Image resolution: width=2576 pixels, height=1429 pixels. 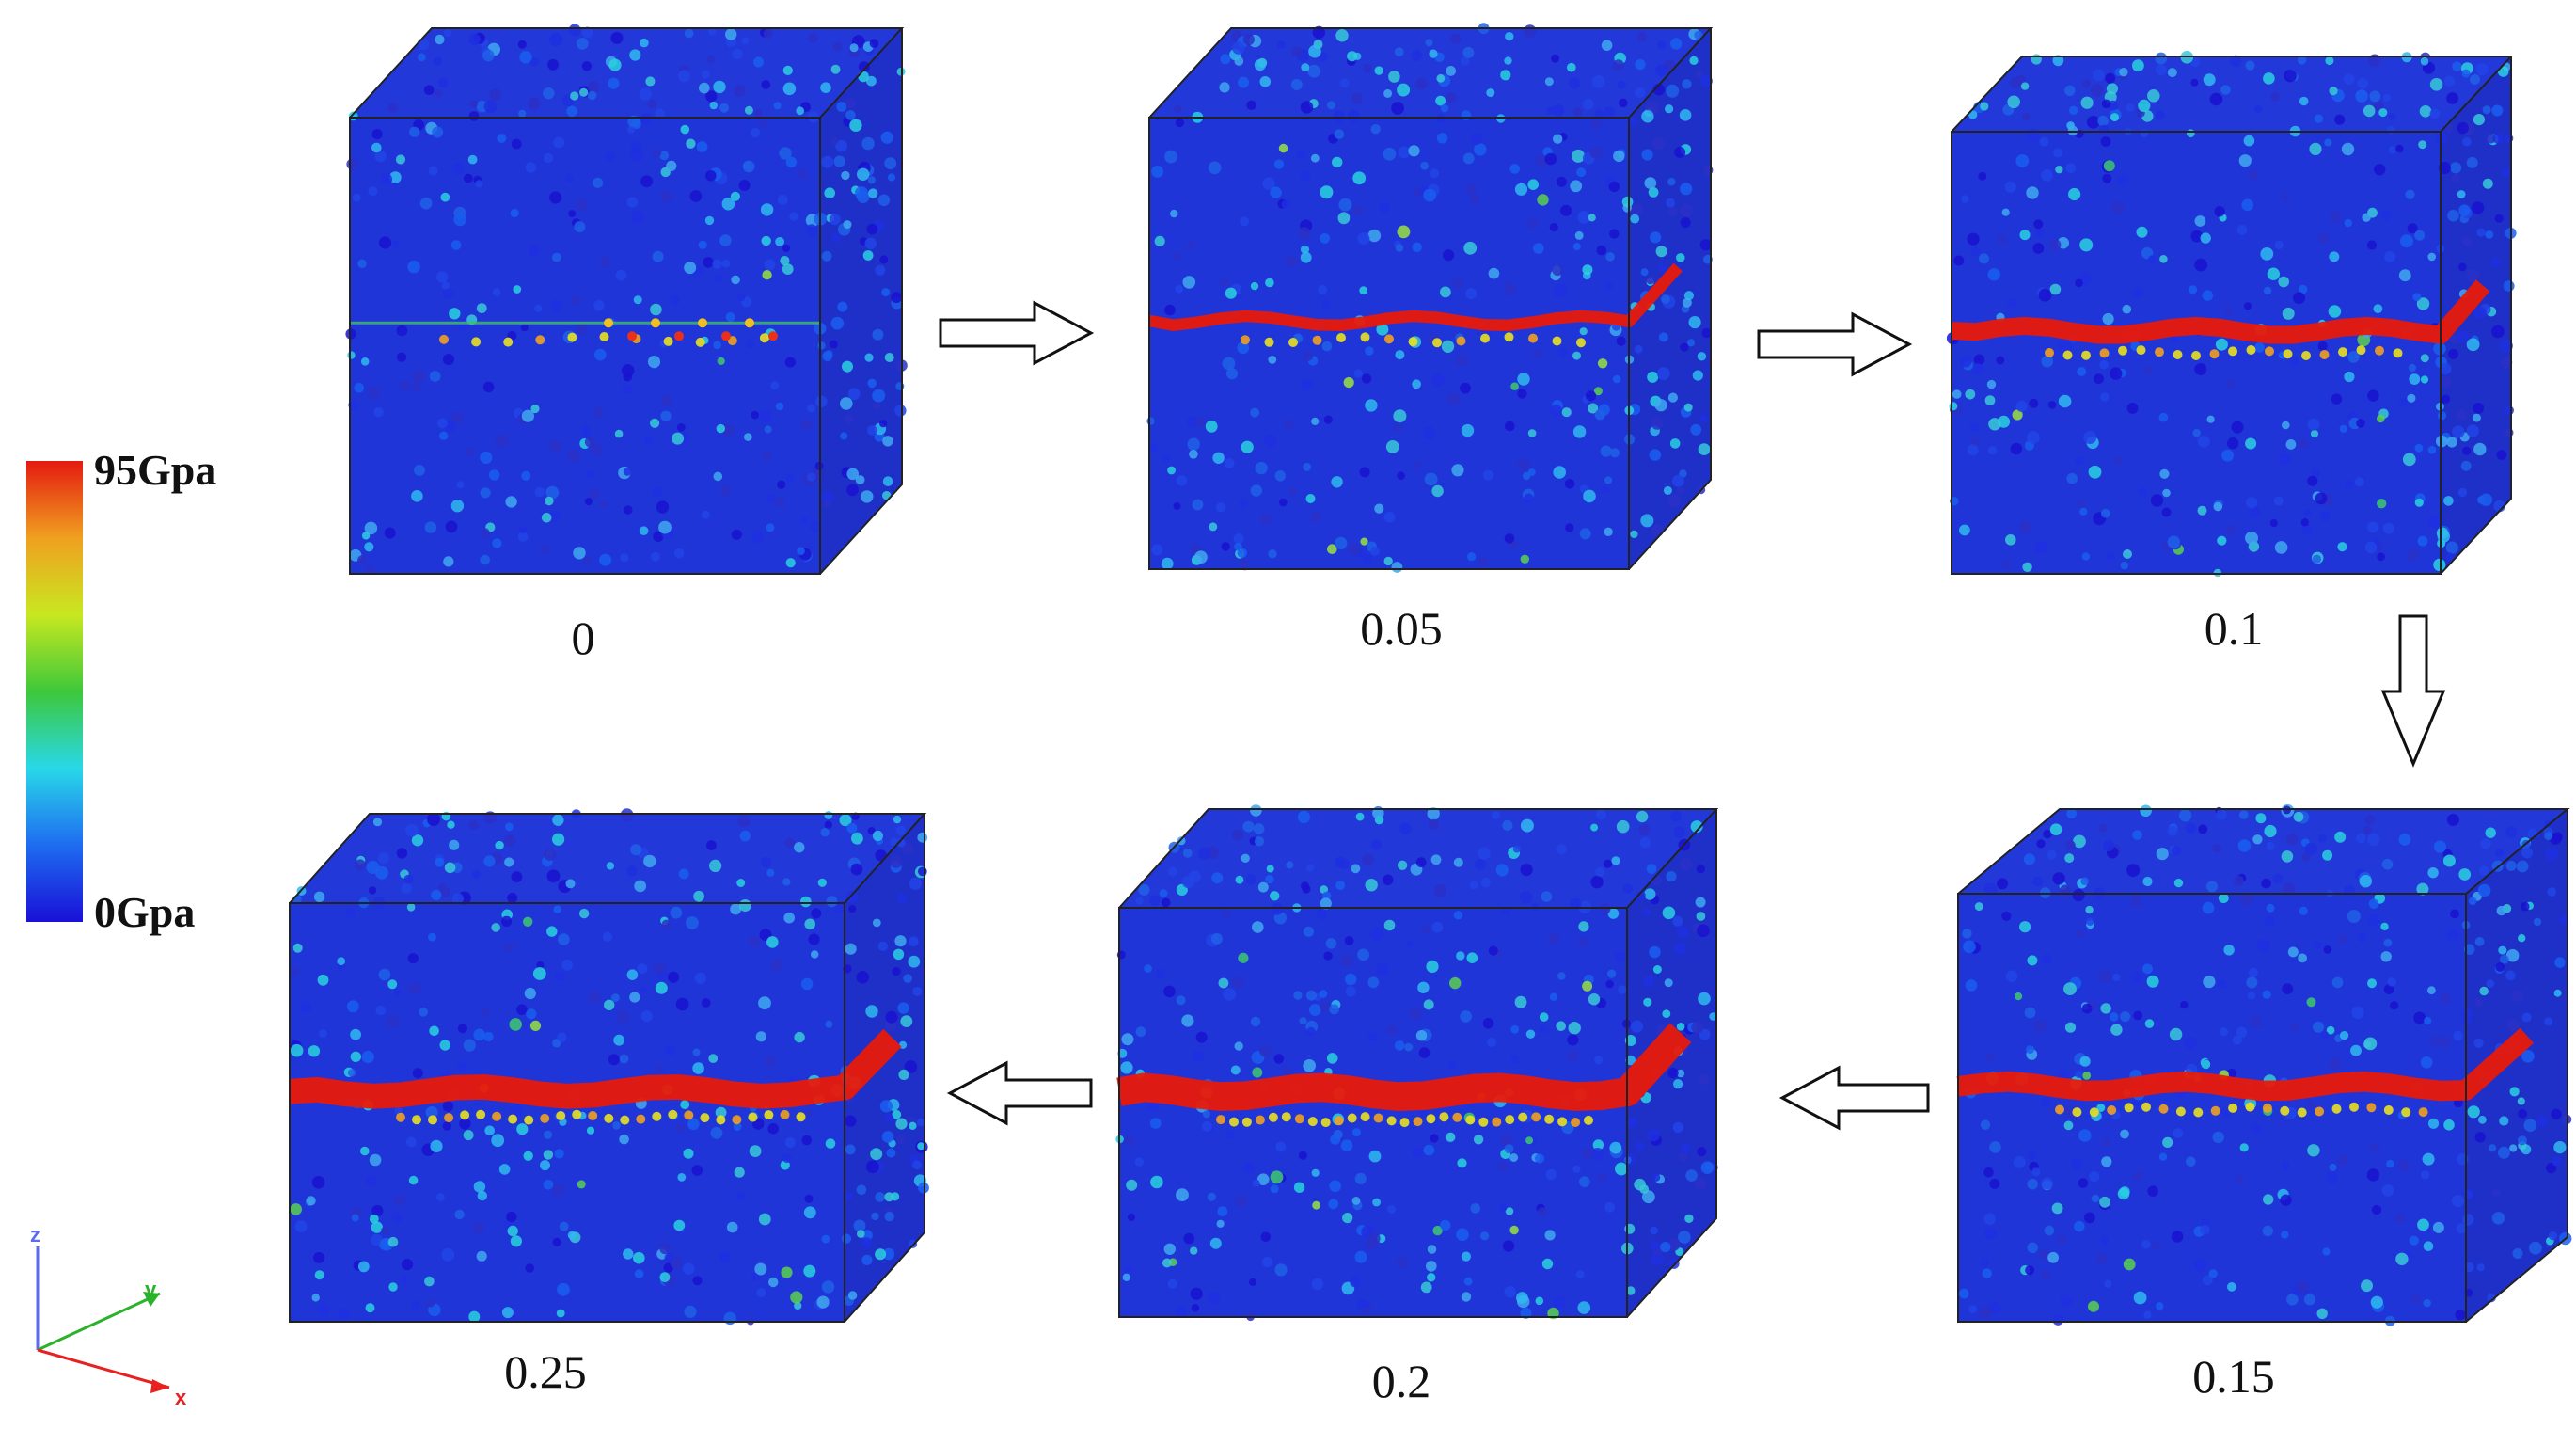 I want to click on axes-triad: z y x, so click(x=108, y=1316).